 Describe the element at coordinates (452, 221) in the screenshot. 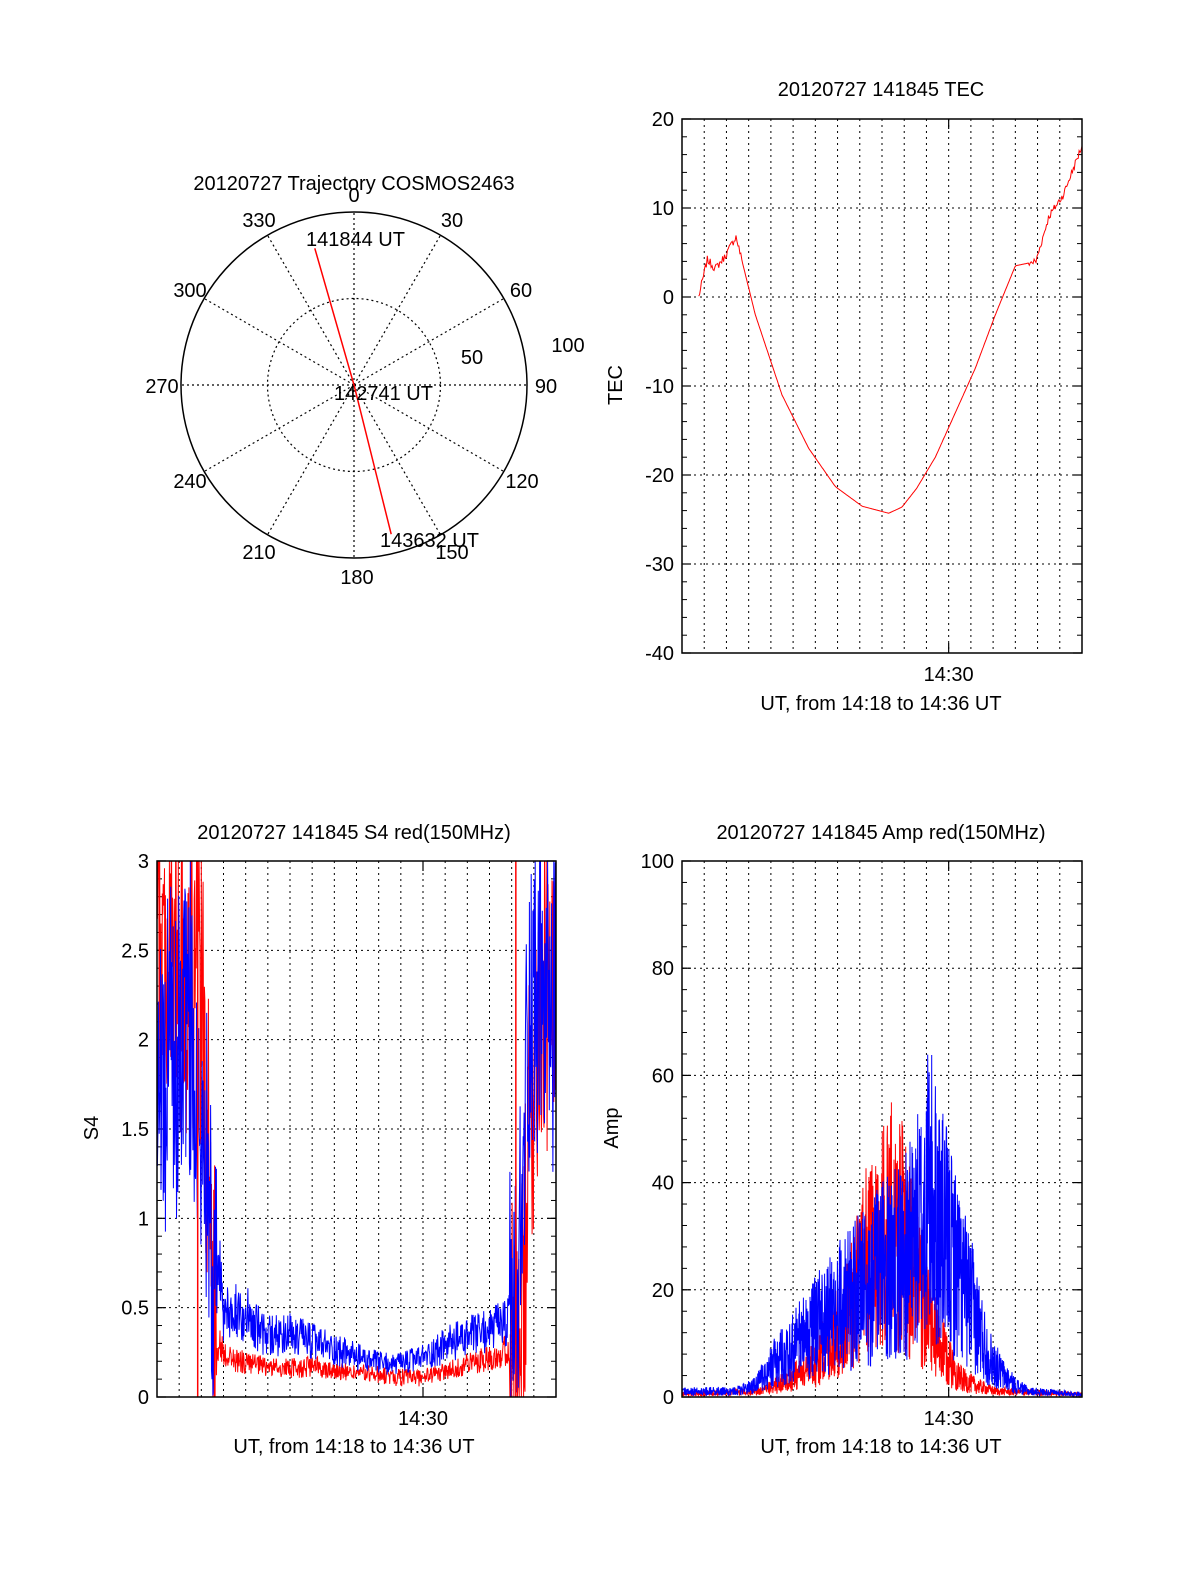

I see `polar-angle-label: 30` at that location.